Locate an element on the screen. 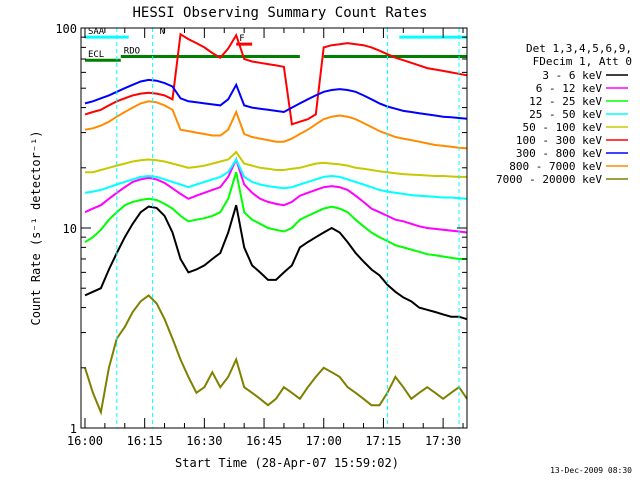  legend-label-3: 12 - 25 keV is located at coordinates (565, 101).